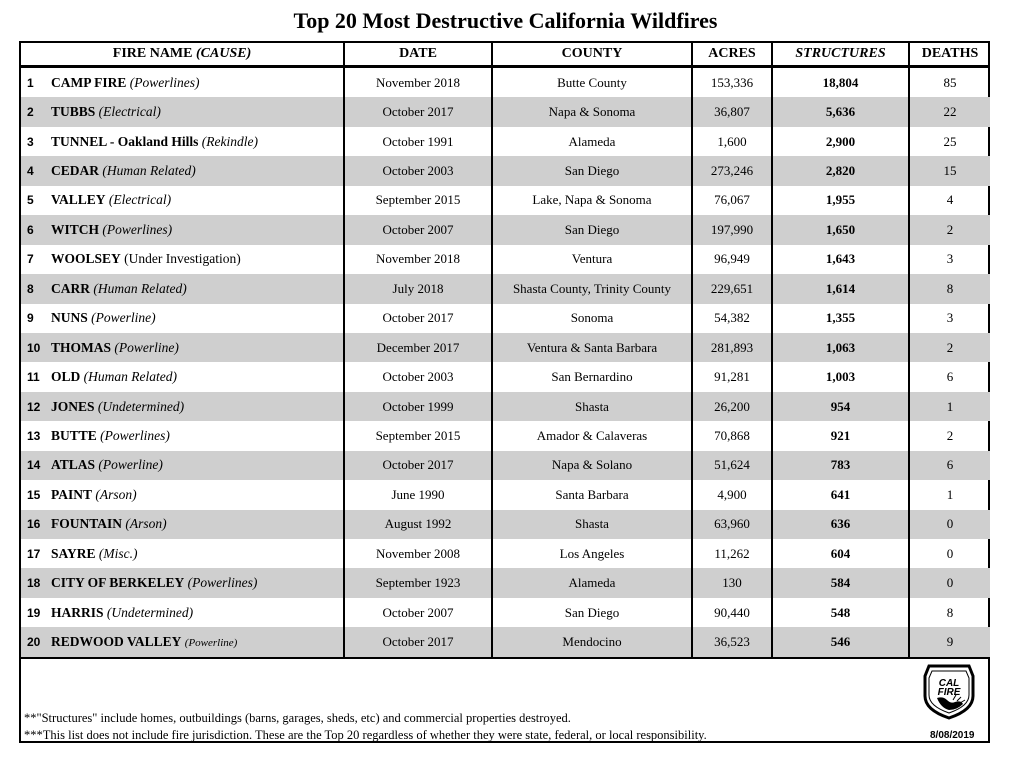 The image size is (1011, 761). What do you see at coordinates (34, 612) in the screenshot?
I see `rank: 19` at bounding box center [34, 612].